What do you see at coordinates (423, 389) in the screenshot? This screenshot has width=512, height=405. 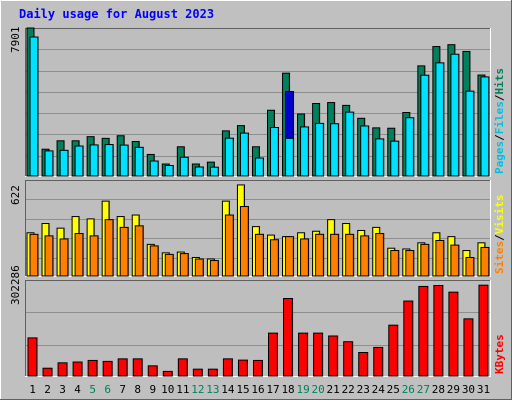 I see `x-tick-label: 27` at bounding box center [423, 389].